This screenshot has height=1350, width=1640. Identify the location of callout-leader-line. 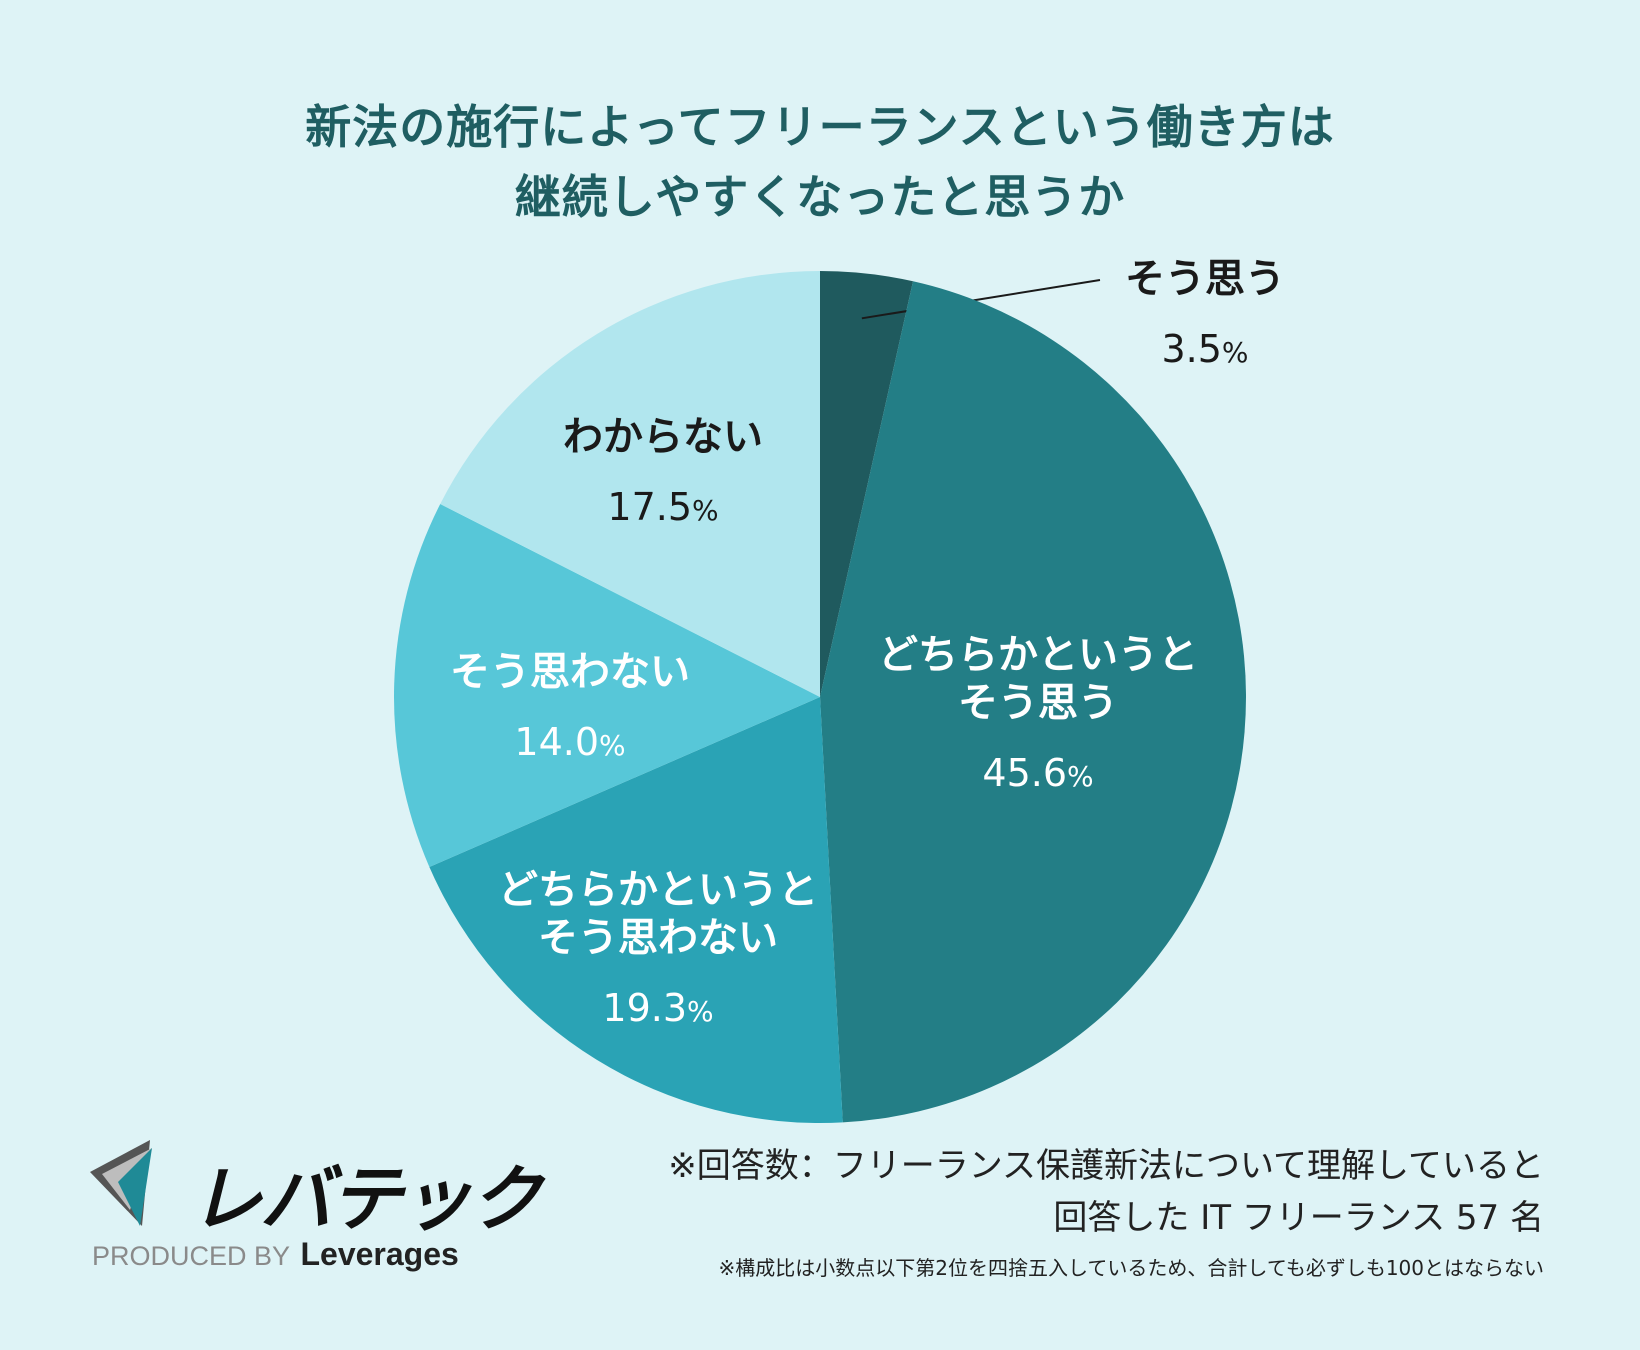
(981, 299).